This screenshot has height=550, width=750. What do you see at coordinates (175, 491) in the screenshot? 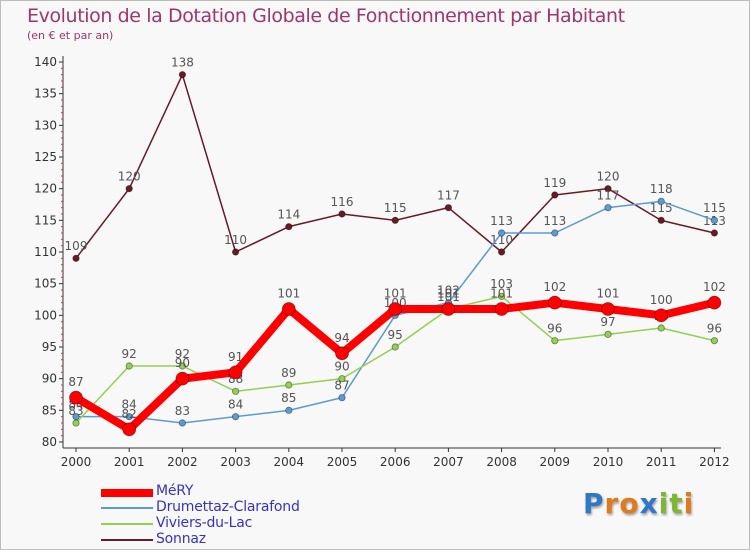
I see `legend-label-mery: MéRY` at bounding box center [175, 491].